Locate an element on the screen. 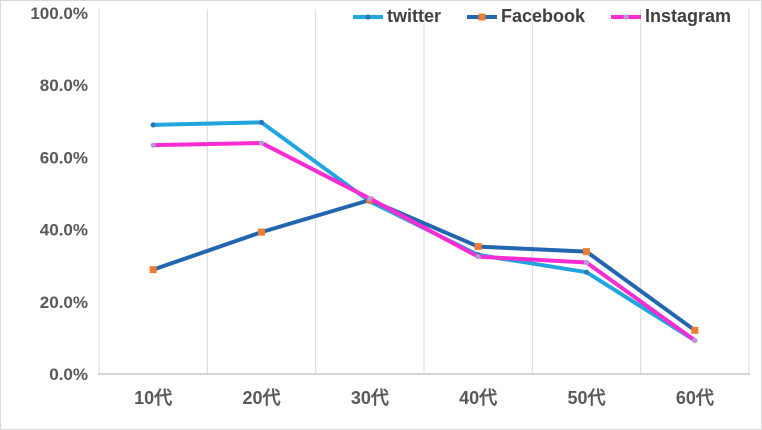 This screenshot has width=762, height=430. legend-marker-twitter is located at coordinates (368, 16).